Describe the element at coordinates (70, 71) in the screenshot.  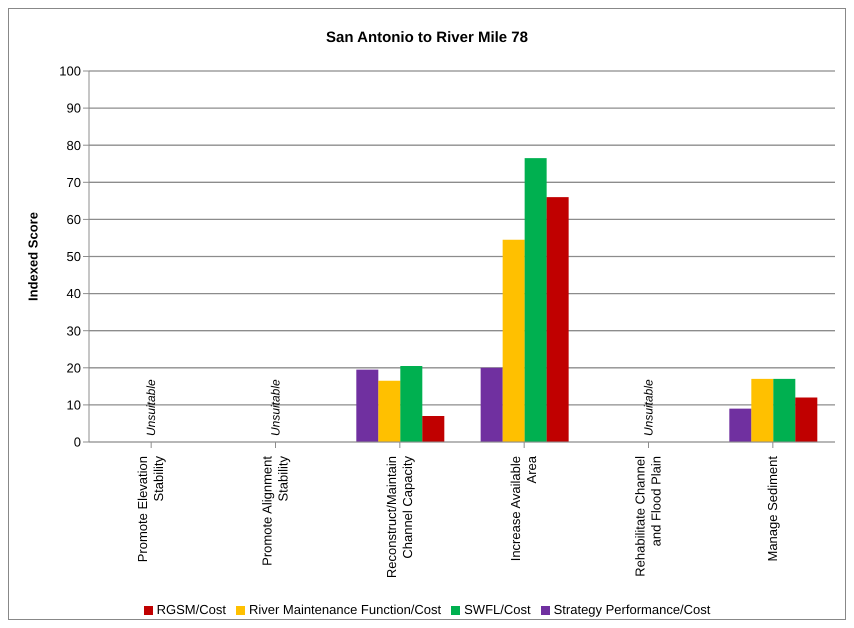
I see `y-tick-label: 100` at that location.